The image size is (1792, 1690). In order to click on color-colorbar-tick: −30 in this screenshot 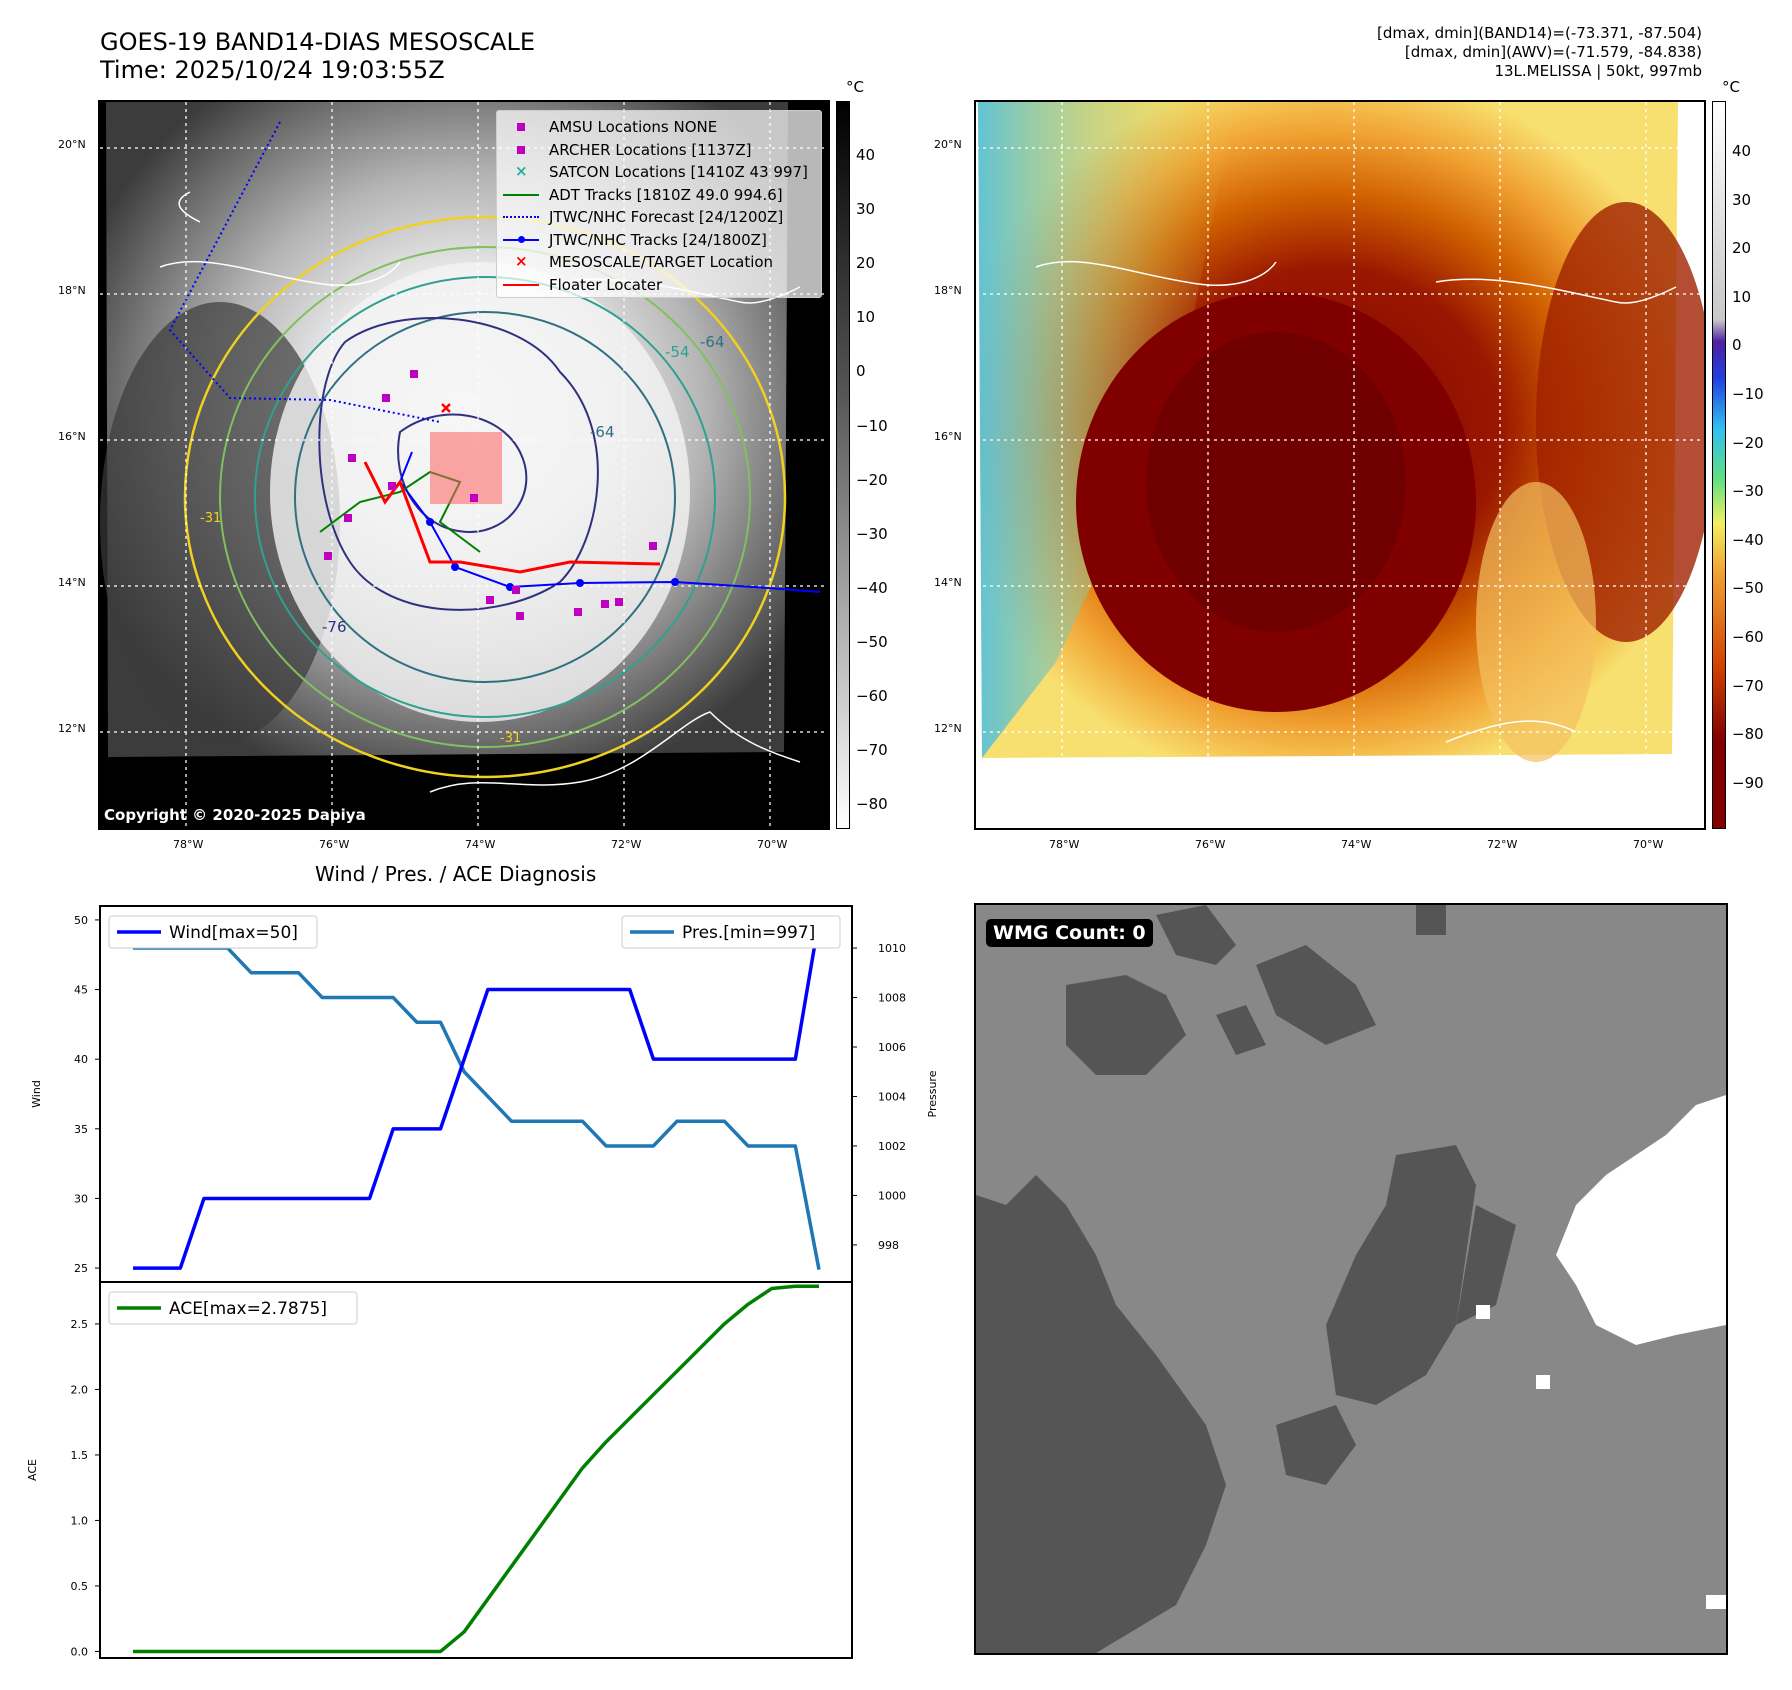, I will do `click(1748, 491)`.